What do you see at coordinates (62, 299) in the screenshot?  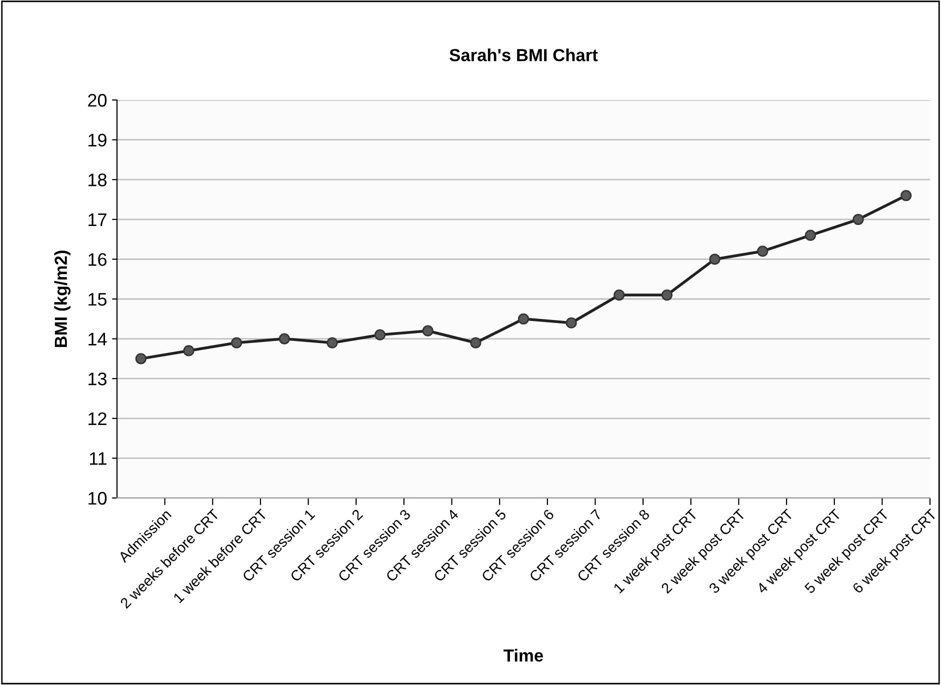 I see `y-axis-title: BMI (kg/m2)` at bounding box center [62, 299].